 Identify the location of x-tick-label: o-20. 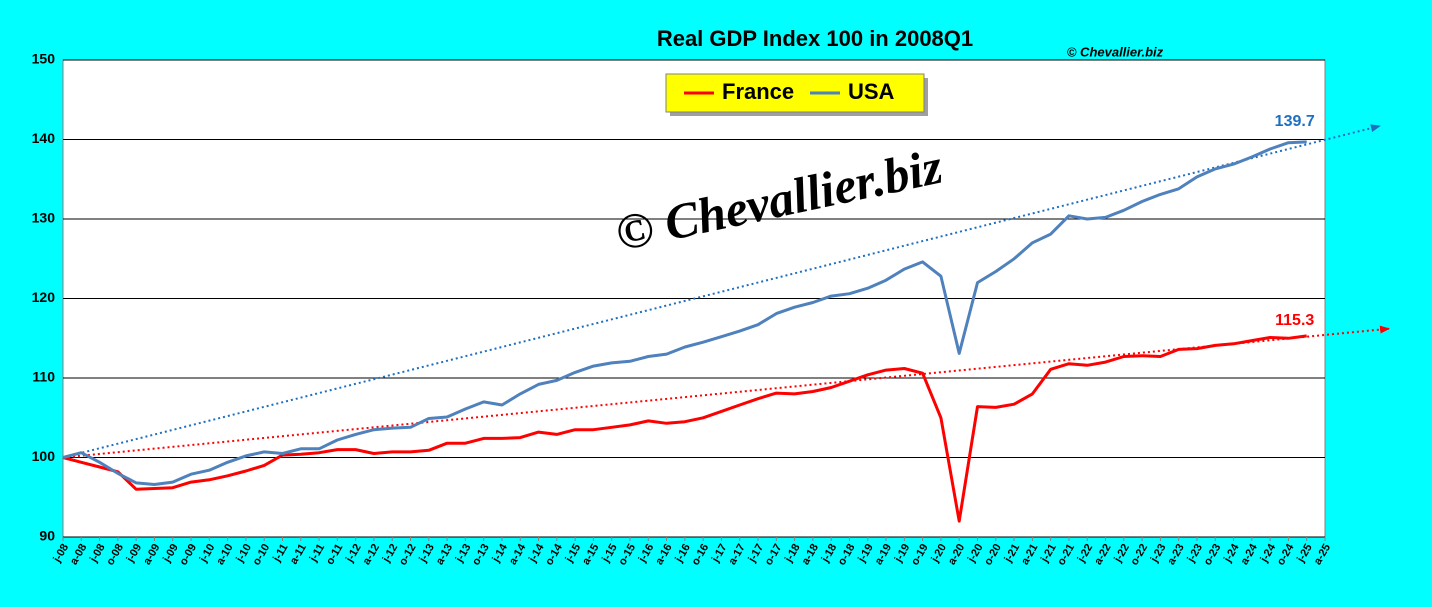
(993, 555).